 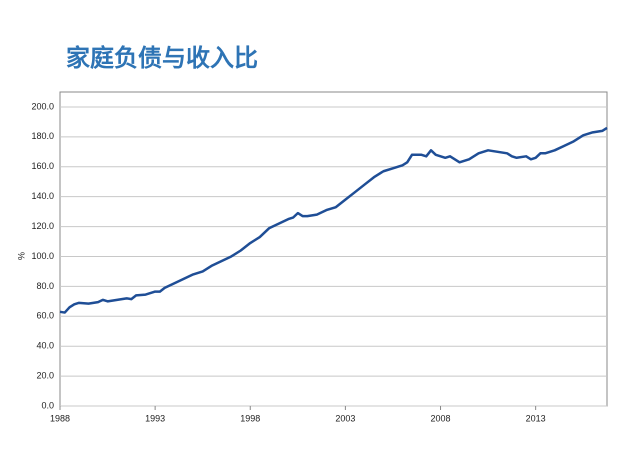 What do you see at coordinates (45, 346) in the screenshot?
I see `y-tick-label: 40.0` at bounding box center [45, 346].